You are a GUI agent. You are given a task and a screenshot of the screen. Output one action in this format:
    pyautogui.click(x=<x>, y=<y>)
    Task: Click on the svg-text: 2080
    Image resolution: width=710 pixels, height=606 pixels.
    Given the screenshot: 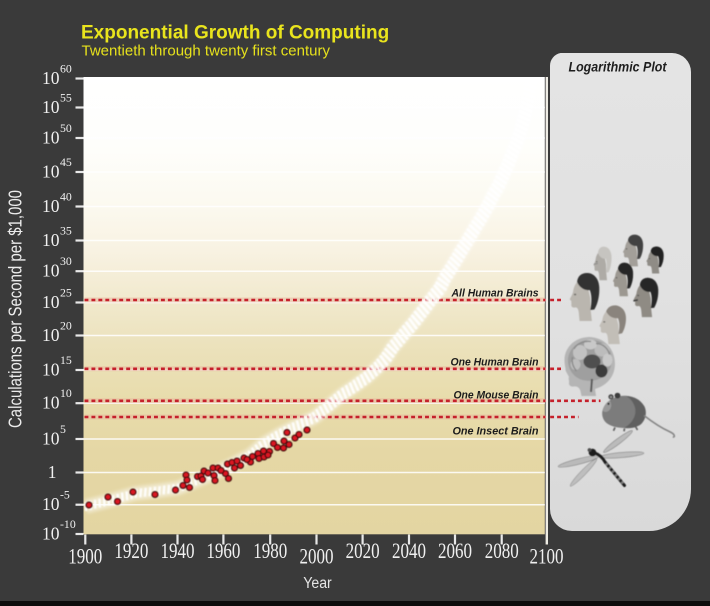 What is the action you would take?
    pyautogui.click(x=502, y=550)
    